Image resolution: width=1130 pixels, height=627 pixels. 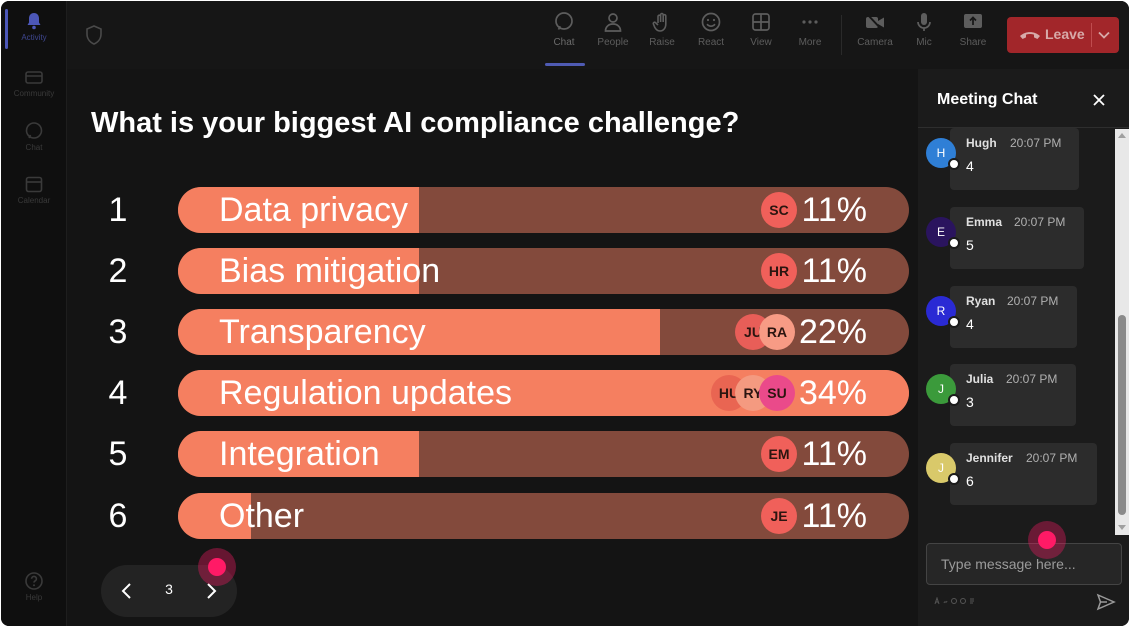 I want to click on poll-option: 3 Transparency JU RA 22%, so click(x=492, y=332).